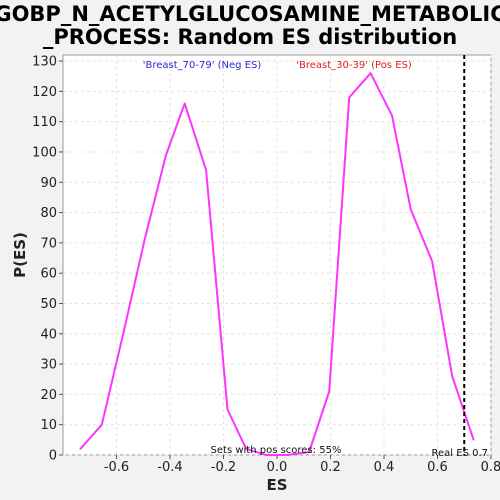 The width and height of the screenshot is (500, 500). I want to click on x-tick-label: -0.4, so click(169, 467).